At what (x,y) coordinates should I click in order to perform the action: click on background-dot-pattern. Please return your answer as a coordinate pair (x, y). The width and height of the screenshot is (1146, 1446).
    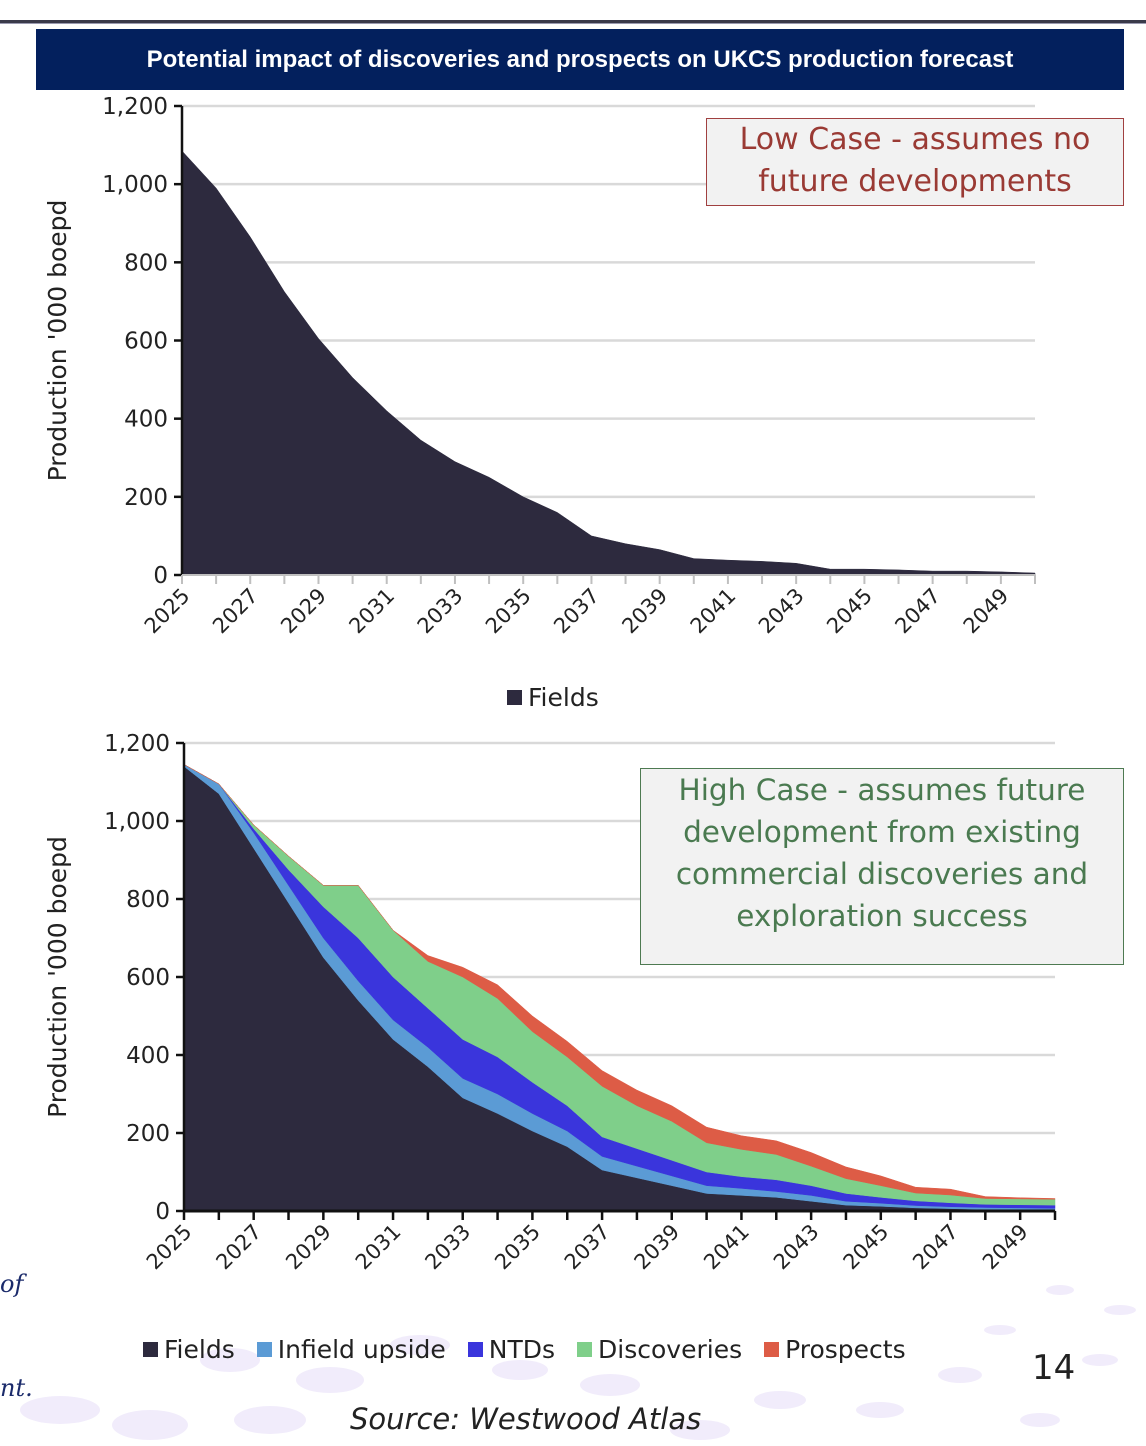
    Looking at the image, I should click on (578, 1362).